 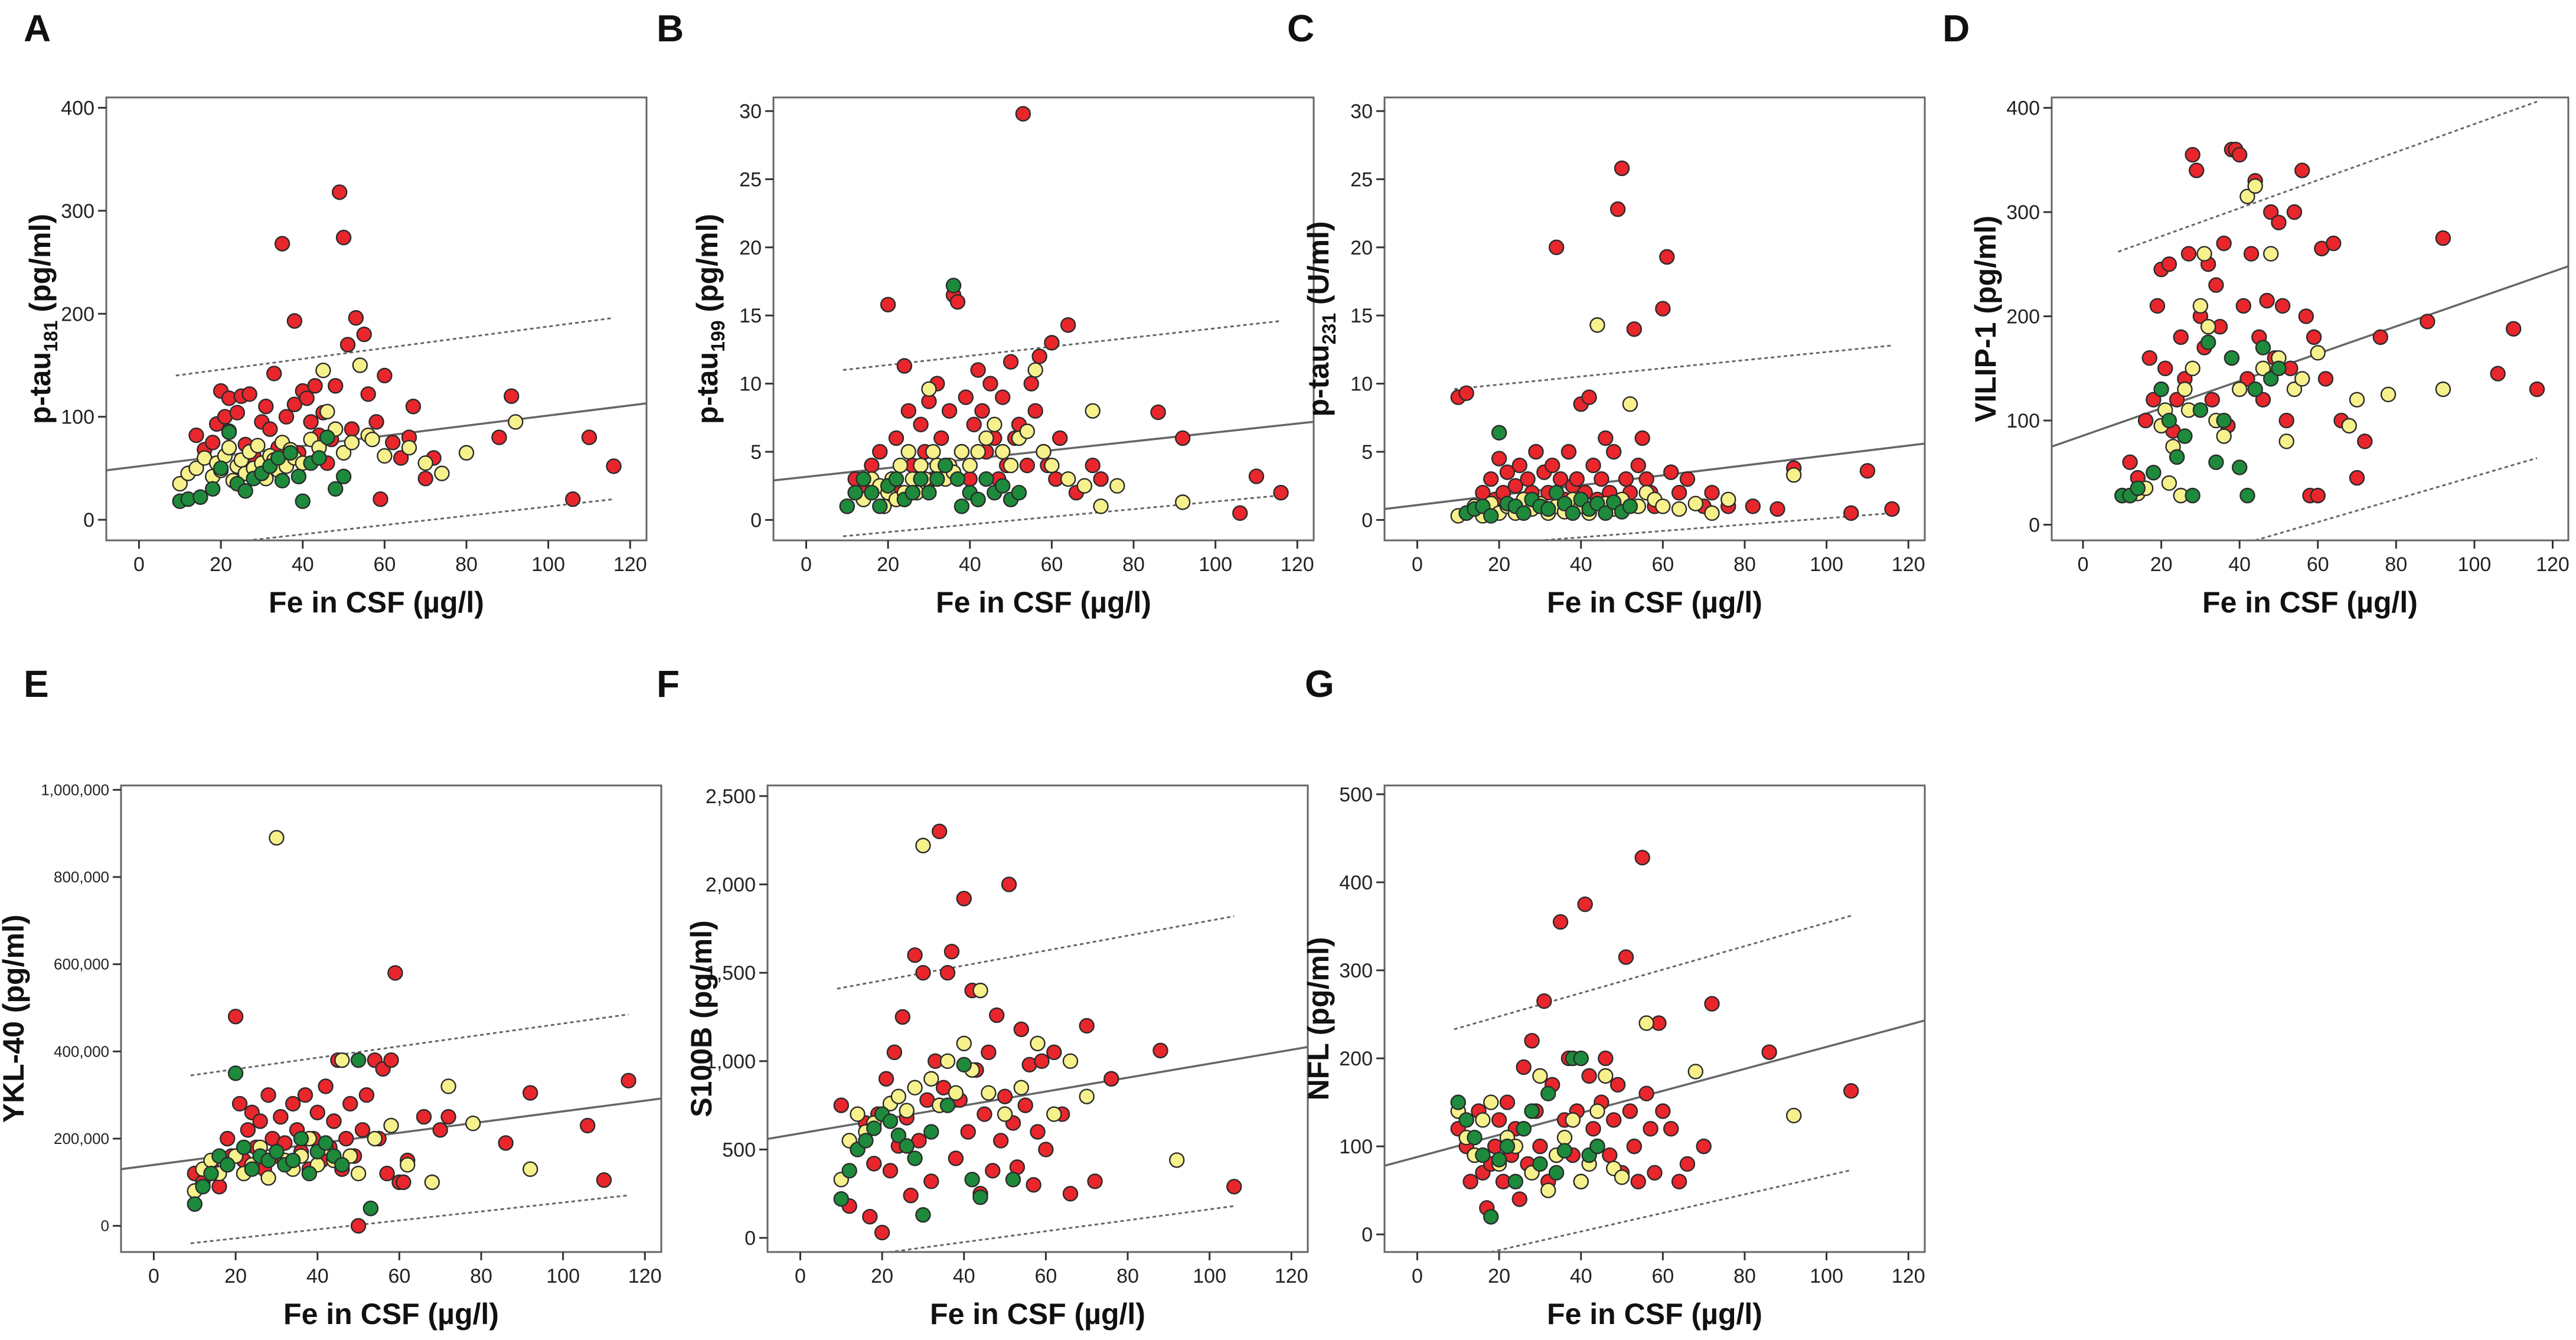 What do you see at coordinates (75, 789) in the screenshot?
I see `y-tick-label: 1,000,000` at bounding box center [75, 789].